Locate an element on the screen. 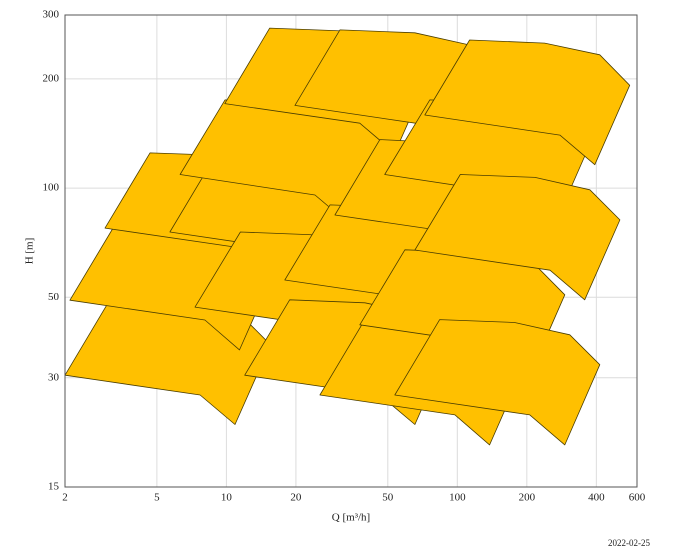 Image resolution: width=685 pixels, height=550 pixels. x-tick-label: 600 is located at coordinates (637, 498).